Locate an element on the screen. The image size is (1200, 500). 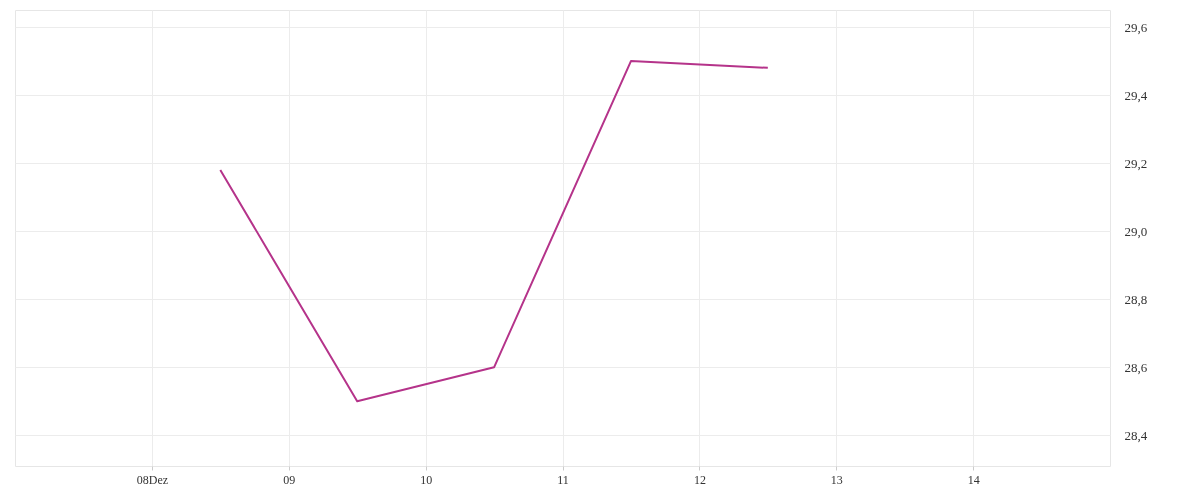
y-tick-label: 29,2 is located at coordinates (1136, 163).